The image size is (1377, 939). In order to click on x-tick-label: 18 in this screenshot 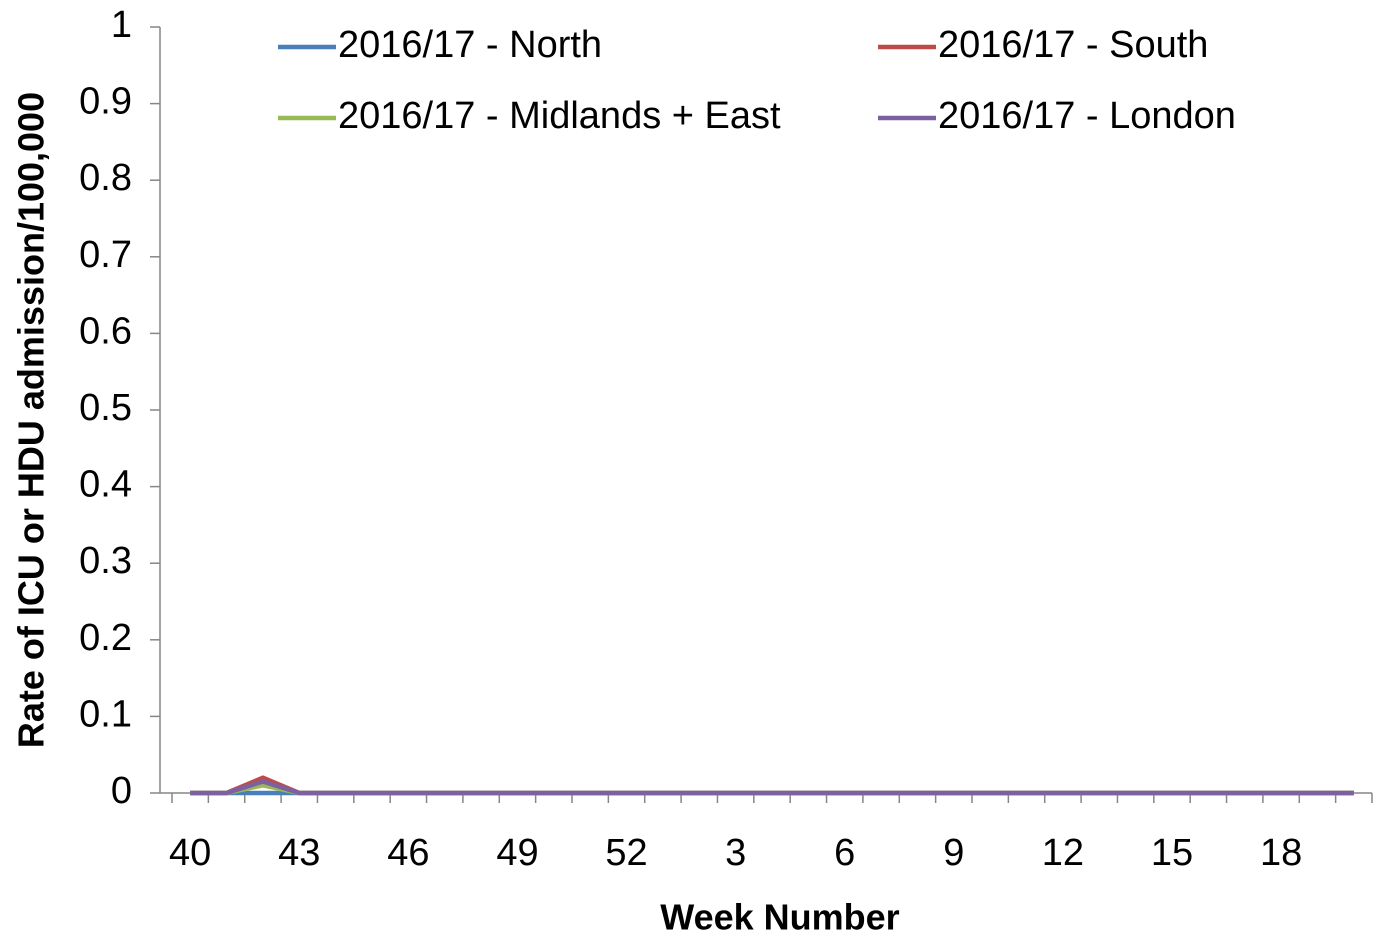, I will do `click(1281, 853)`.